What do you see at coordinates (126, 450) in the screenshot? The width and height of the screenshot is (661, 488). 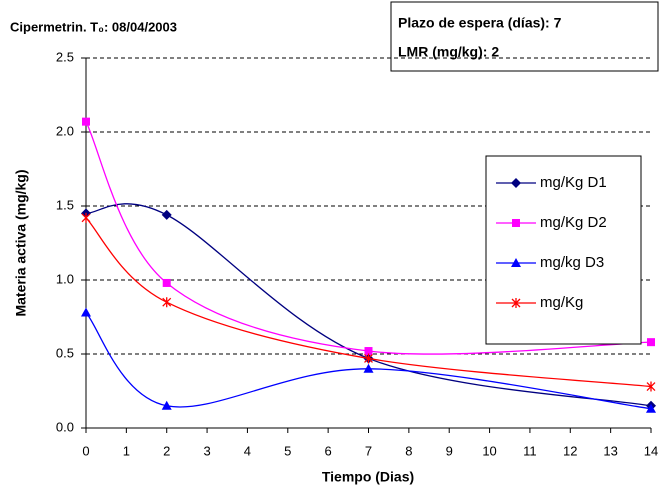 I see `x-tick-label: 1` at bounding box center [126, 450].